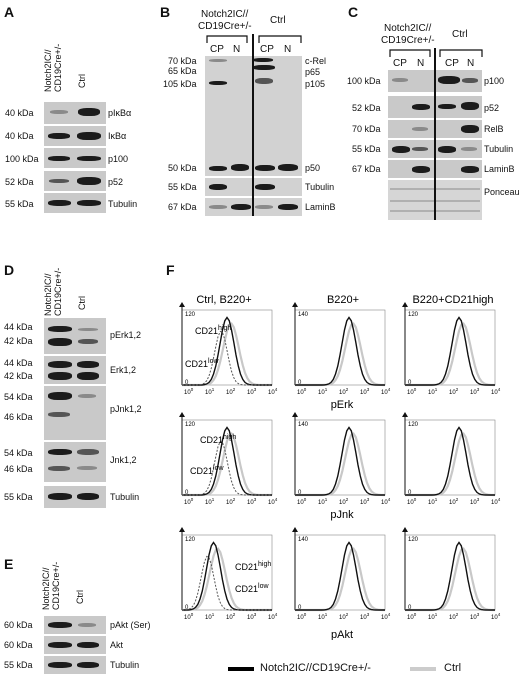  What do you see at coordinates (18, 397) in the screenshot?
I see `mw-label: 54 kDa` at bounding box center [18, 397].